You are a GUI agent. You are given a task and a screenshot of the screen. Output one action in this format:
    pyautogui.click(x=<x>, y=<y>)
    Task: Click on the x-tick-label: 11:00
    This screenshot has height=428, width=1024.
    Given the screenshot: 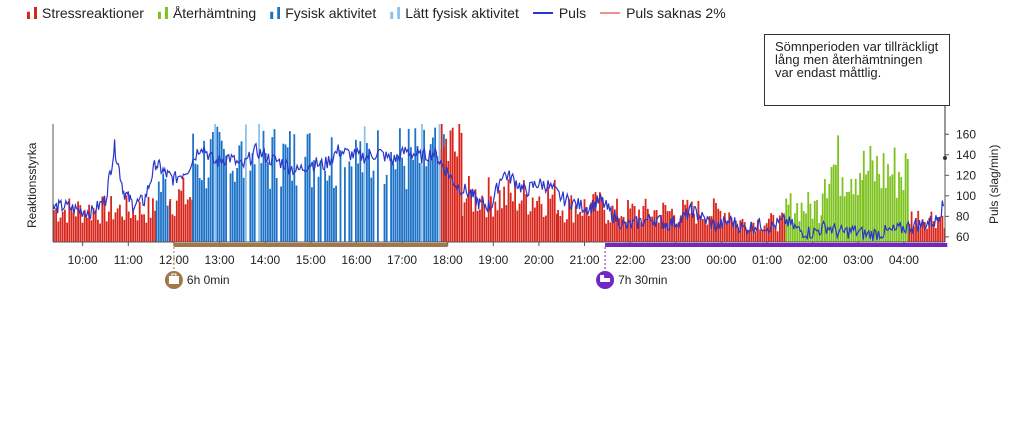 What is the action you would take?
    pyautogui.click(x=128, y=260)
    